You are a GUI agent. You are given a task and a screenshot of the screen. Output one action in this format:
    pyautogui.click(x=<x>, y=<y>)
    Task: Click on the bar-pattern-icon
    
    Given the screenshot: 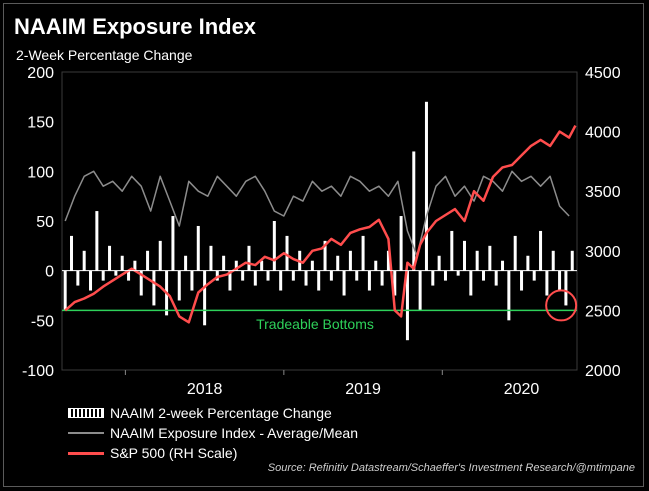 What is the action you would take?
    pyautogui.click(x=86, y=413)
    